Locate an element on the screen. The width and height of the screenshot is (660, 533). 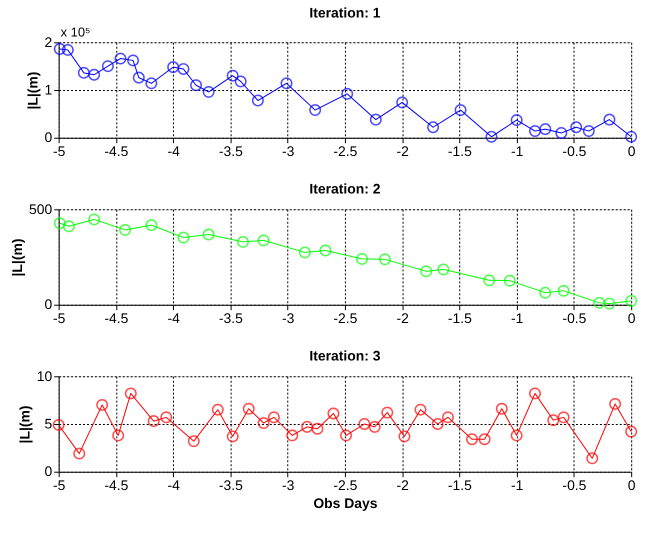
y-tick-label: 500 is located at coordinates (40, 208).